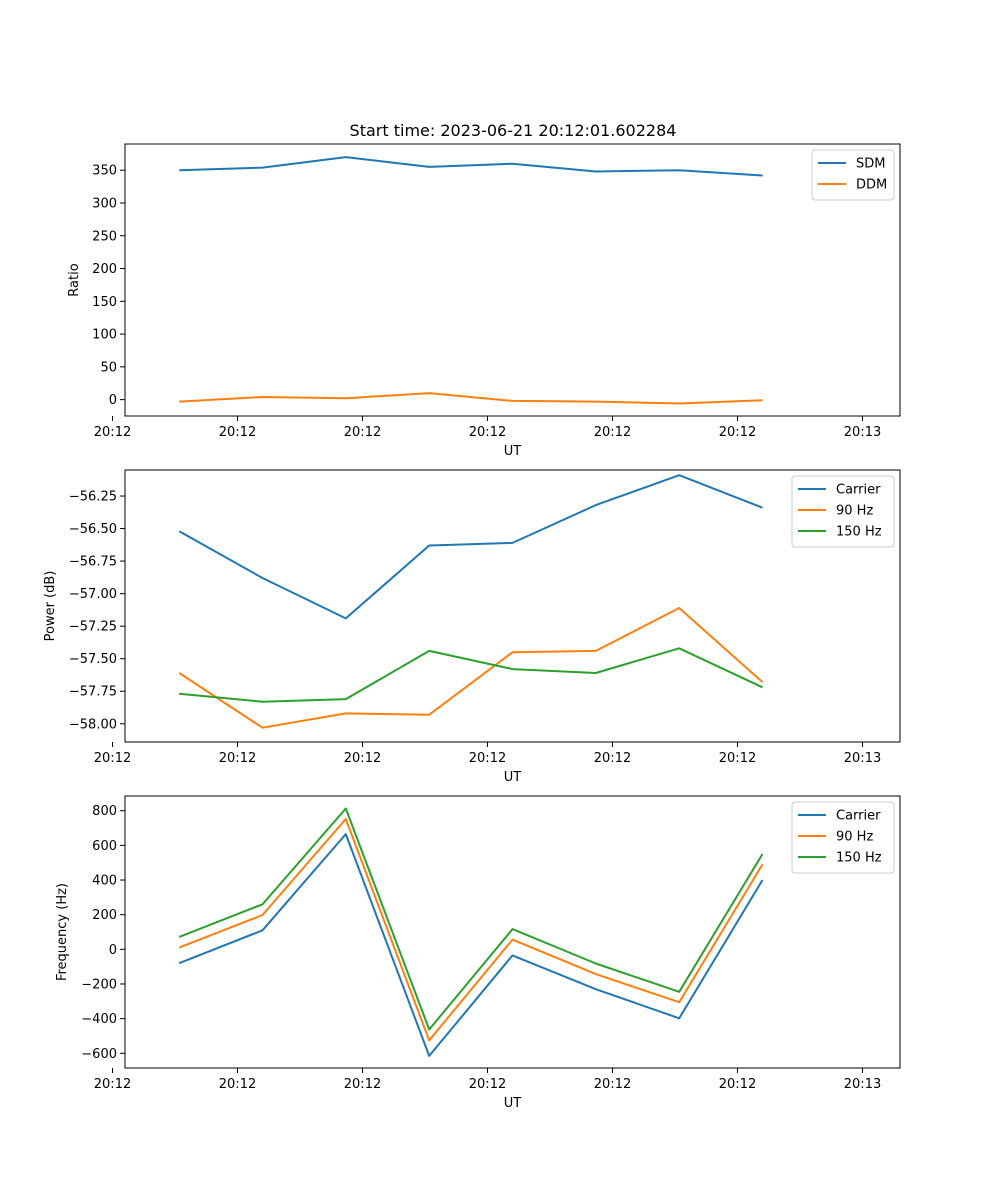 This screenshot has height=1200, width=1000. Describe the element at coordinates (108, 367) in the screenshot. I see `y-tick-label: 50` at that location.